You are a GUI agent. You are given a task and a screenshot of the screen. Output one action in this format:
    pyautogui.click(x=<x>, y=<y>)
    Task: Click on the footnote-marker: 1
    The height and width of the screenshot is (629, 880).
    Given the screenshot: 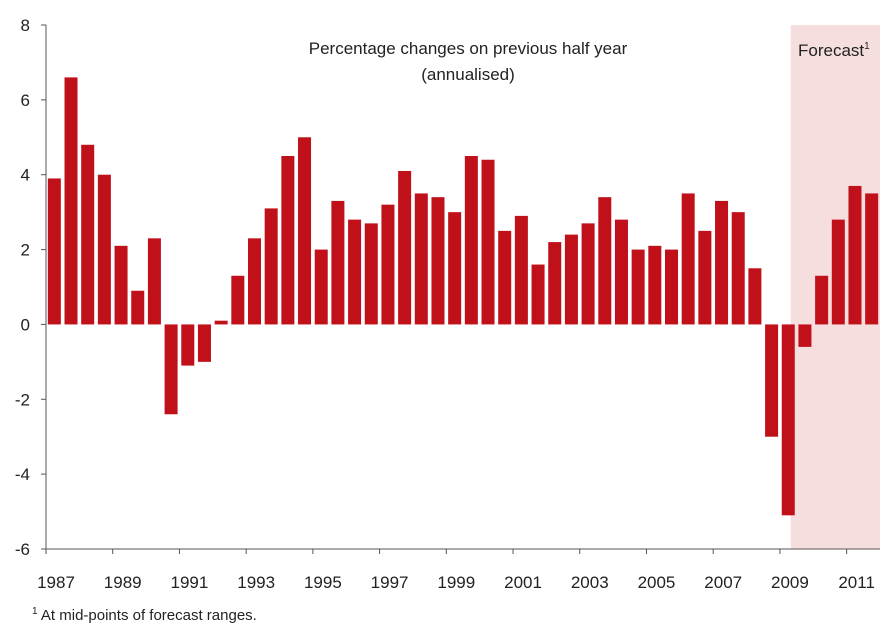 What is the action you would take?
    pyautogui.click(x=35, y=611)
    